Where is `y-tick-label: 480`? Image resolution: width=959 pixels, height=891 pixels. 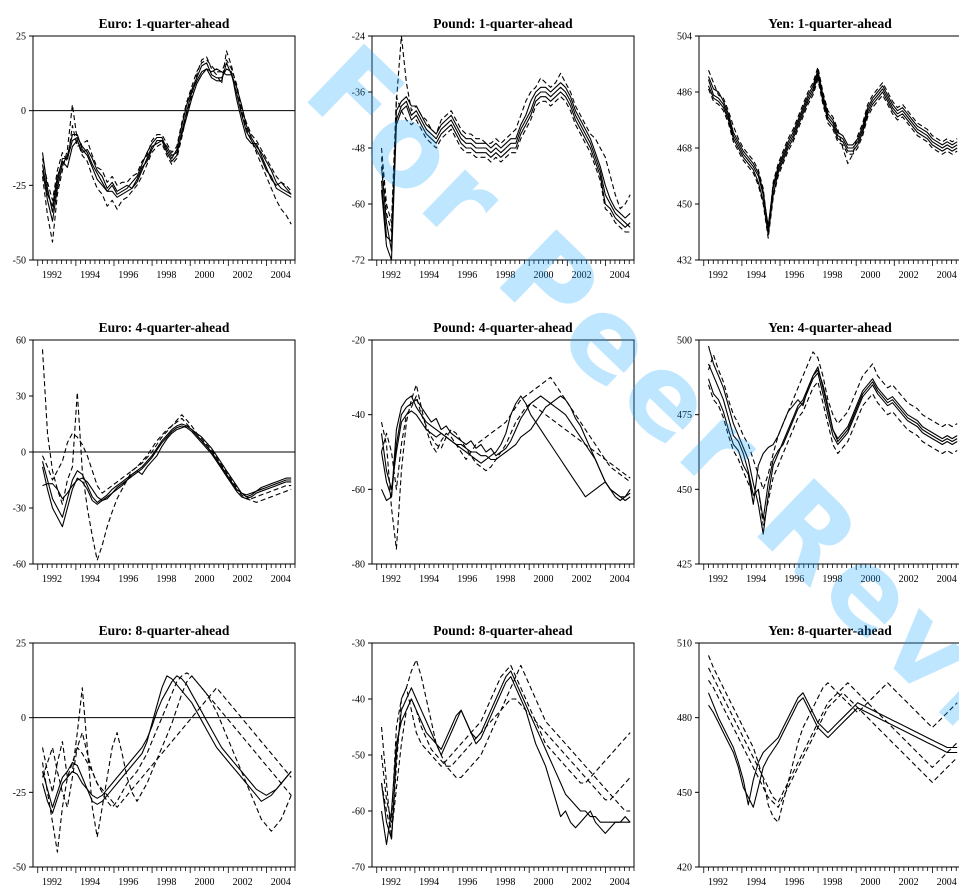
y-tick-label: 480 is located at coordinates (684, 718).